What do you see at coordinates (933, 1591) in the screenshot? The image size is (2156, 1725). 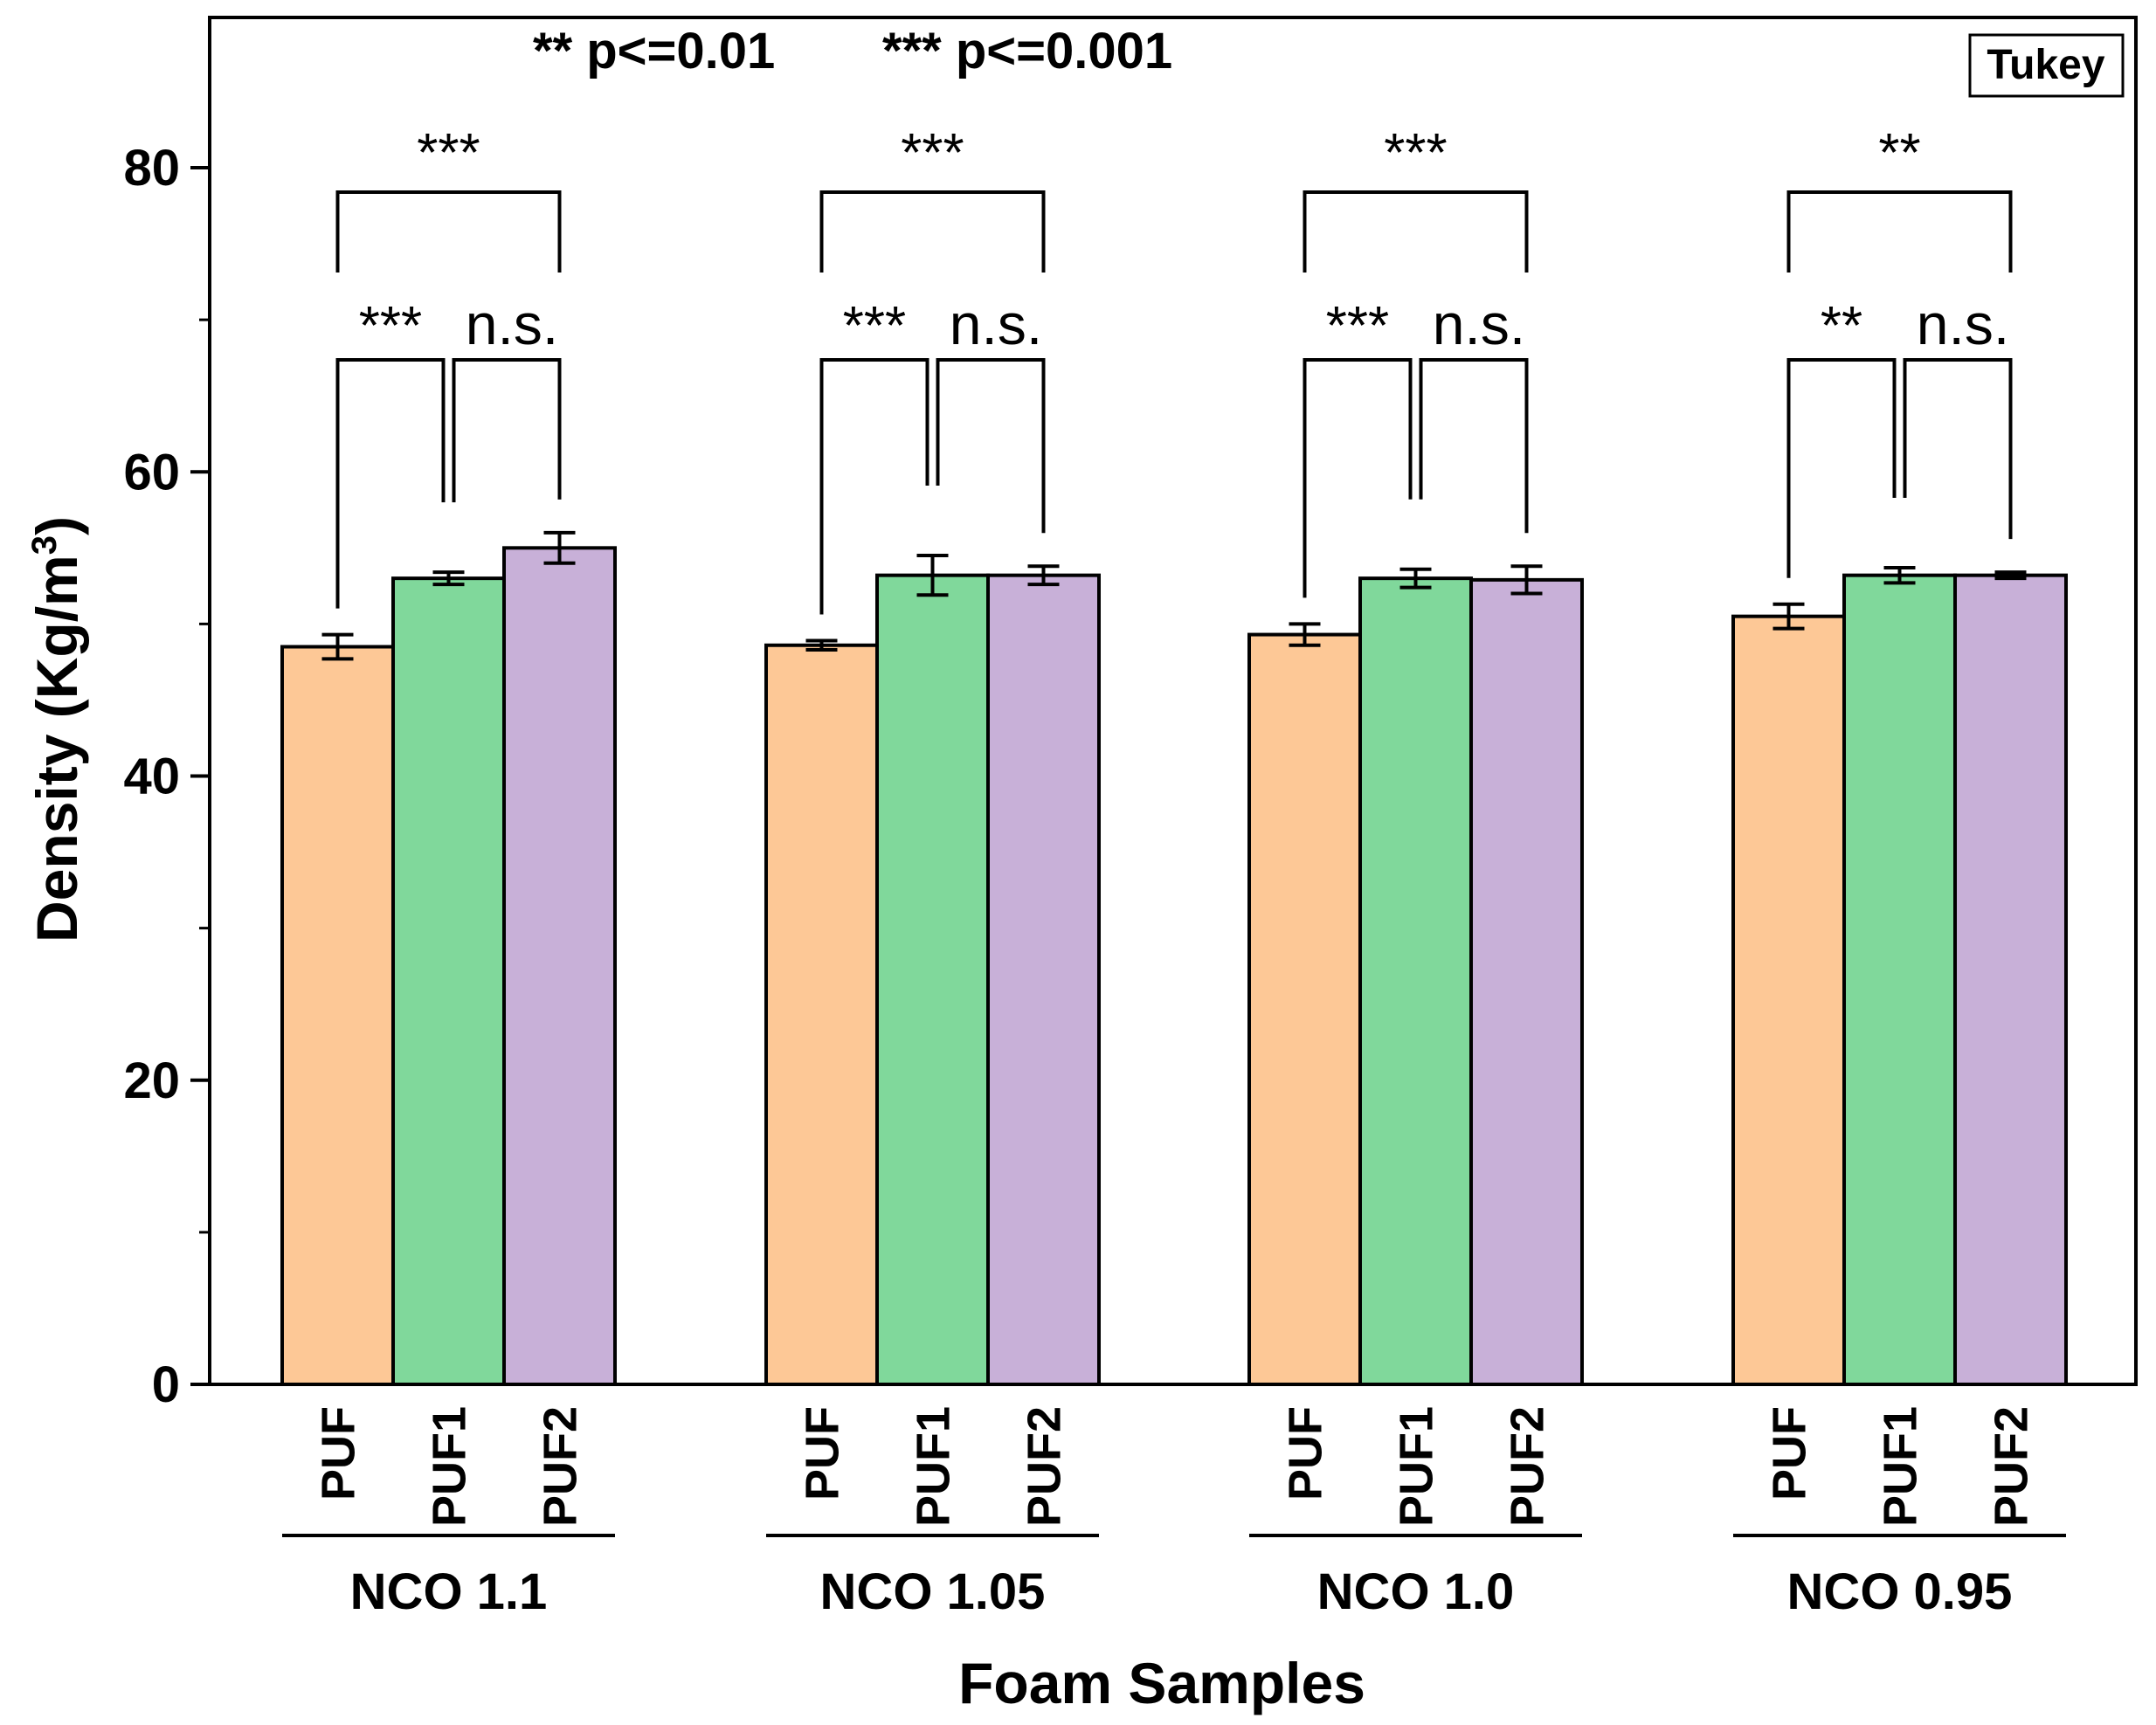 I see `group-label: NCO 1.05` at bounding box center [933, 1591].